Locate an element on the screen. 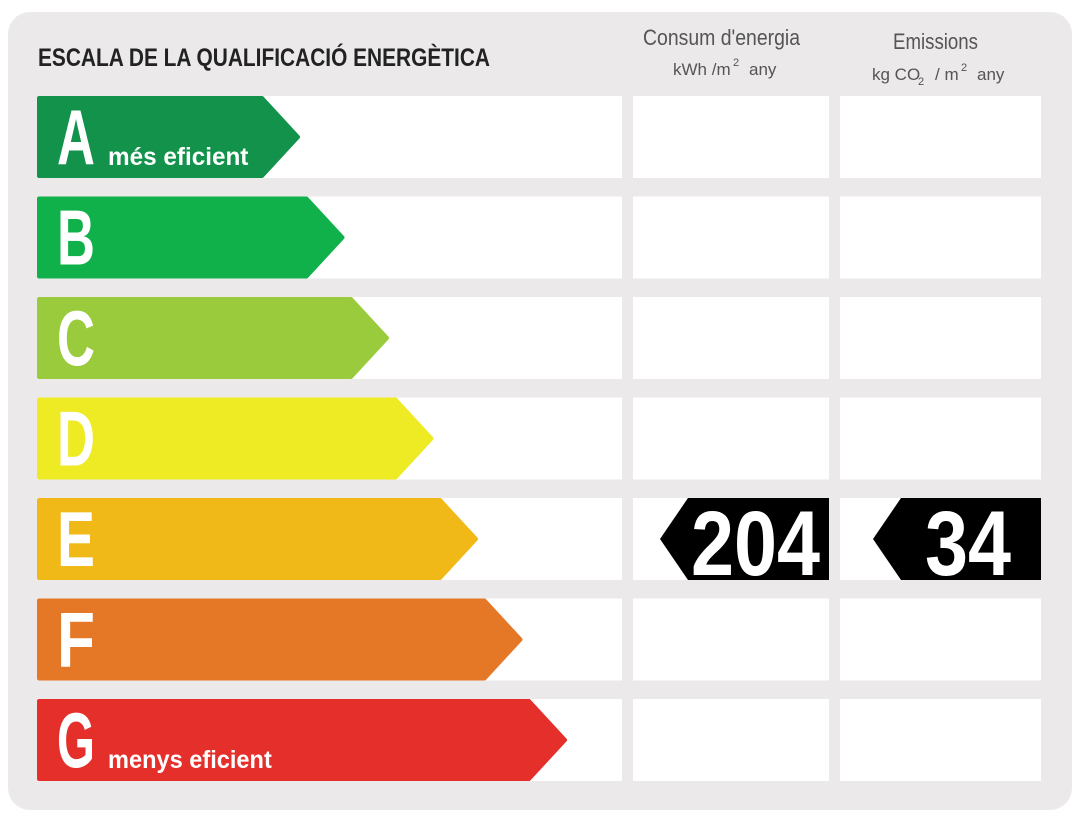 Image resolution: width=1085 pixels, height=827 pixels. unit: kg CO is located at coordinates (896, 74).